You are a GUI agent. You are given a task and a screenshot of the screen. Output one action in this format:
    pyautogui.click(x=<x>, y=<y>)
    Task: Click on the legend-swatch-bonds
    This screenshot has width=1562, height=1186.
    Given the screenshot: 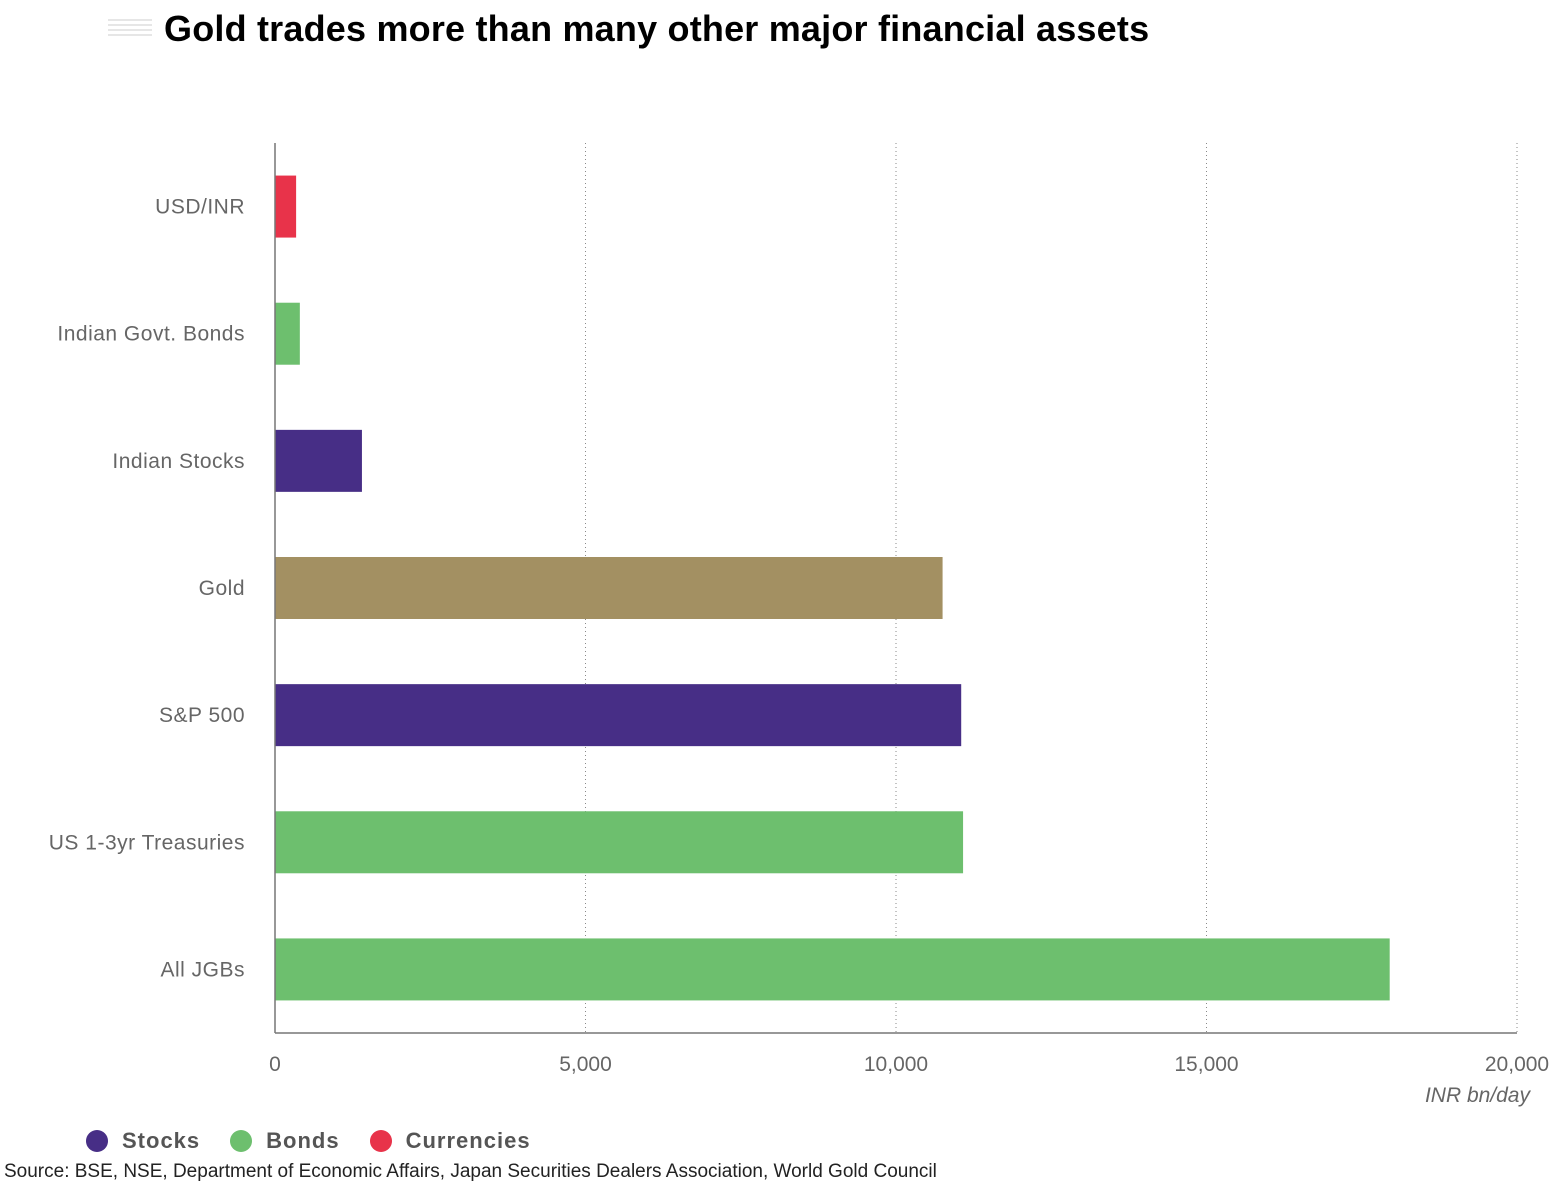 What is the action you would take?
    pyautogui.click(x=241, y=1141)
    